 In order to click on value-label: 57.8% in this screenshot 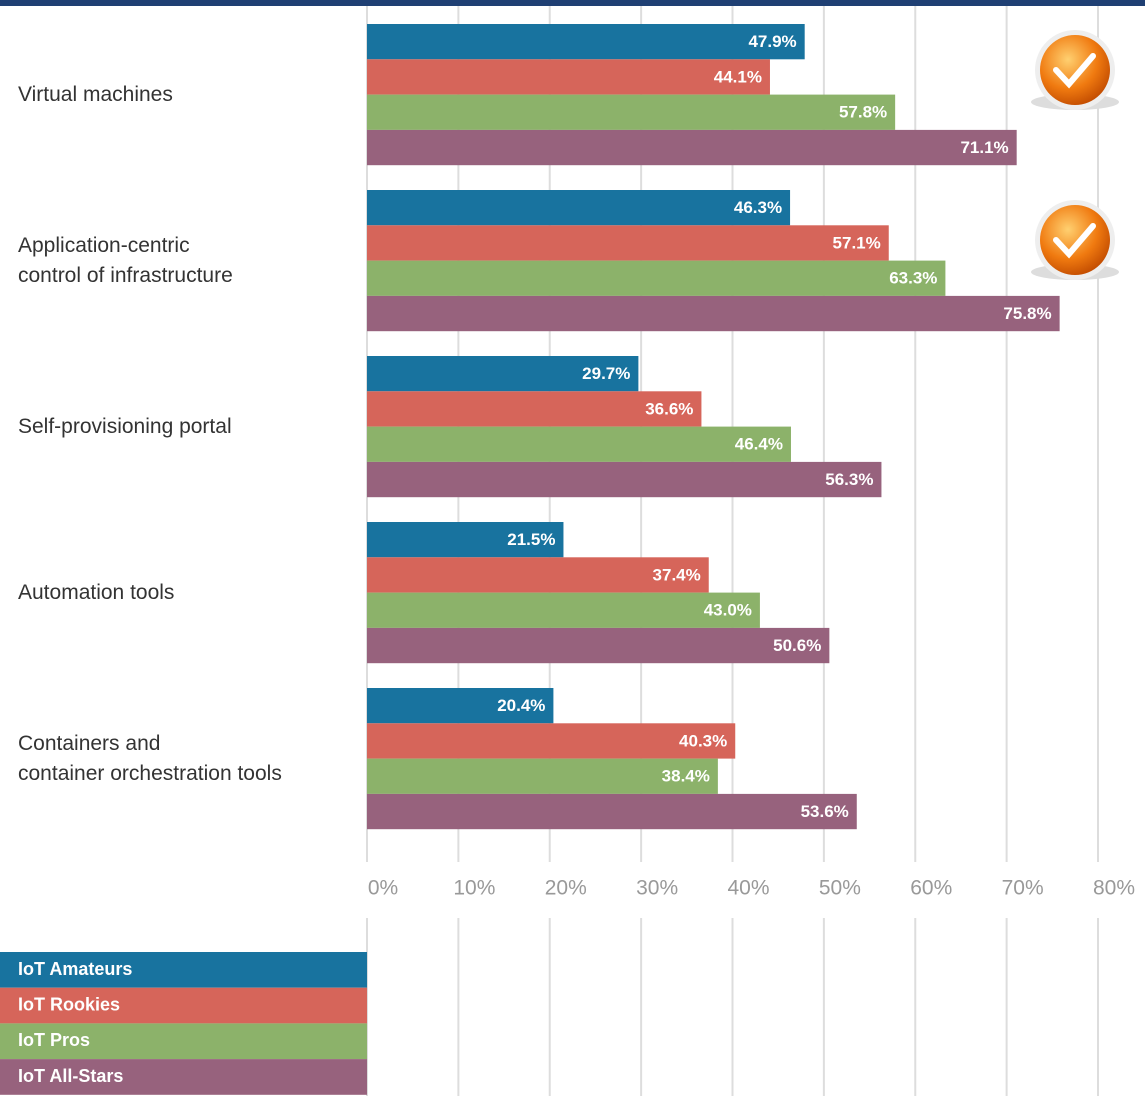, I will do `click(863, 112)`.